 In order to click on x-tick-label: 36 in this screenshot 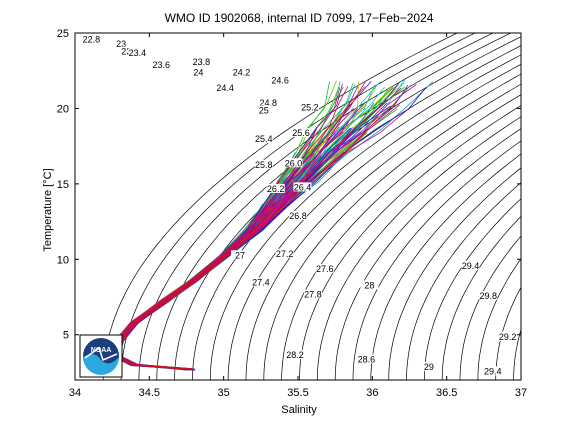, I will do `click(372, 393)`.